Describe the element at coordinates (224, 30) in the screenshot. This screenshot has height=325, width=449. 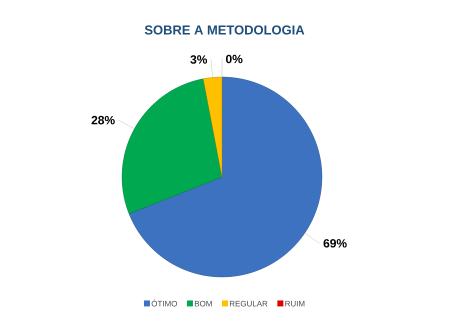
I see `chart-title: SOBRE A METODOLOGIA` at that location.